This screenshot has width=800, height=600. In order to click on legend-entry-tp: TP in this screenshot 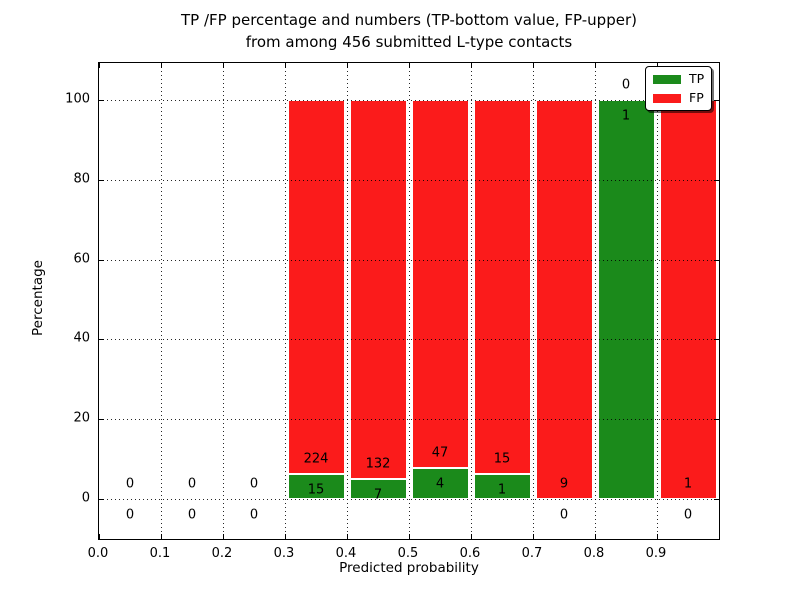, I will do `click(678, 79)`.